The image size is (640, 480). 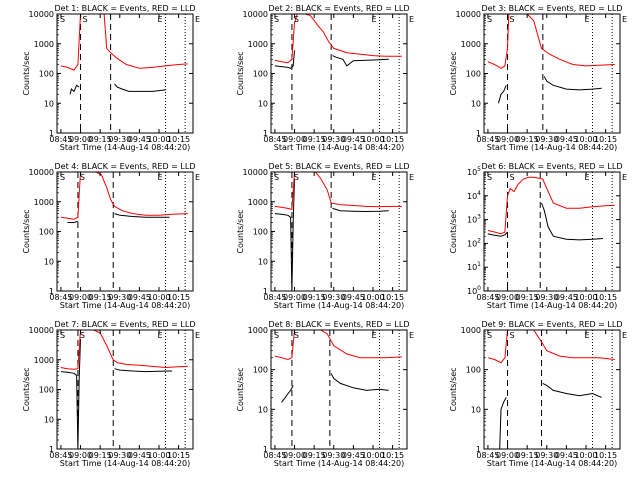 What do you see at coordinates (125, 324) in the screenshot?
I see `panel-title: Det 7: BLACK = Events, RED = LLD` at bounding box center [125, 324].